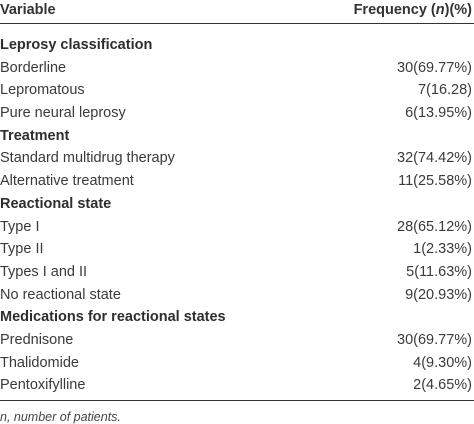 The width and height of the screenshot is (474, 424). Describe the element at coordinates (44, 271) in the screenshot. I see `row-label: Types I and II` at that location.